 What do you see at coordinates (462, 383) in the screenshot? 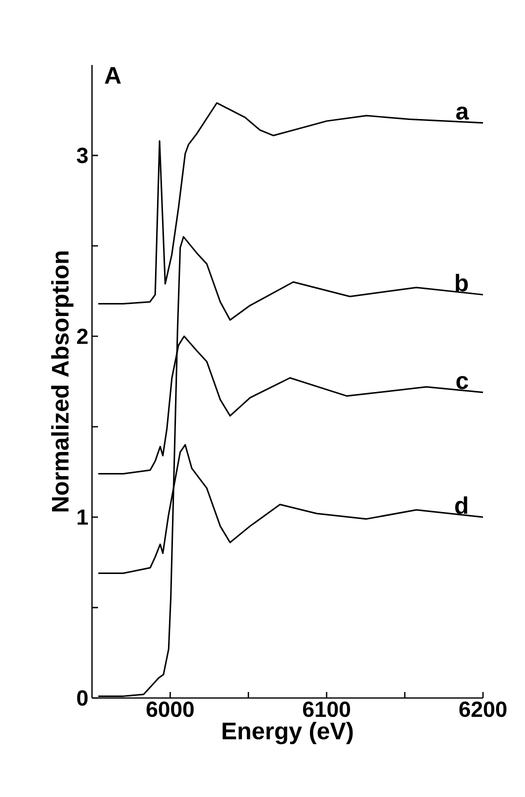
I see `series-label: c` at bounding box center [462, 383].